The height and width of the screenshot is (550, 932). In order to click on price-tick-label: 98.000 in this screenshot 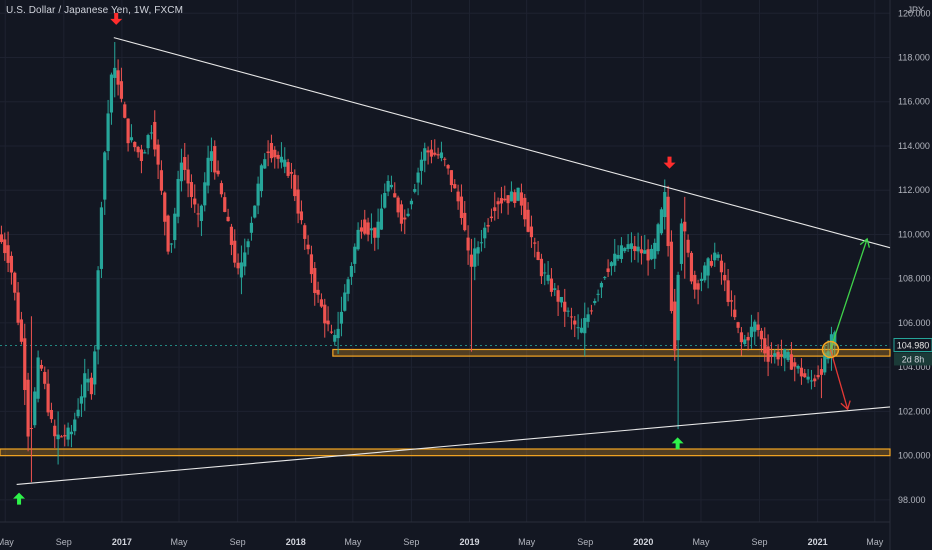, I will do `click(912, 500)`.